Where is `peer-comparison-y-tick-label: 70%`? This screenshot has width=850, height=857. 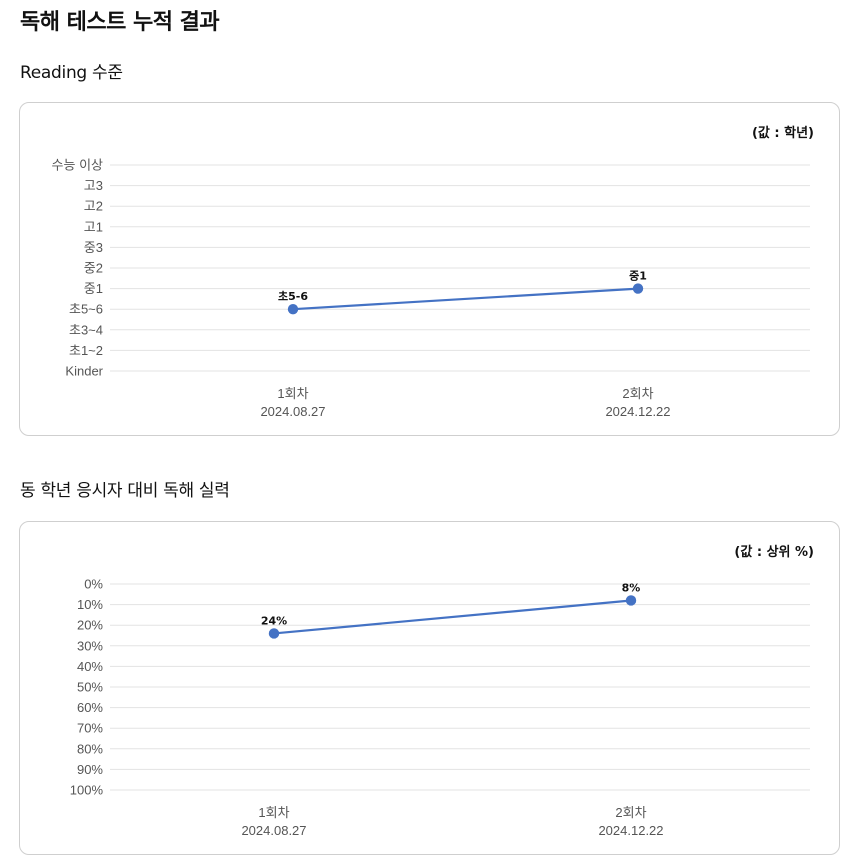 peer-comparison-y-tick-label: 70% is located at coordinates (90, 728).